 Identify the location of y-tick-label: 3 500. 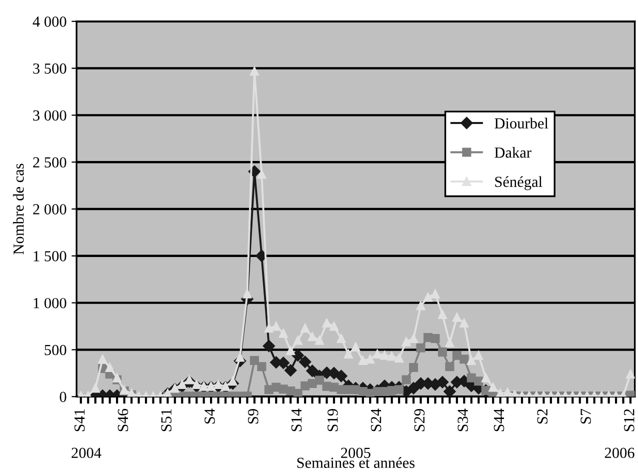
(49, 68).